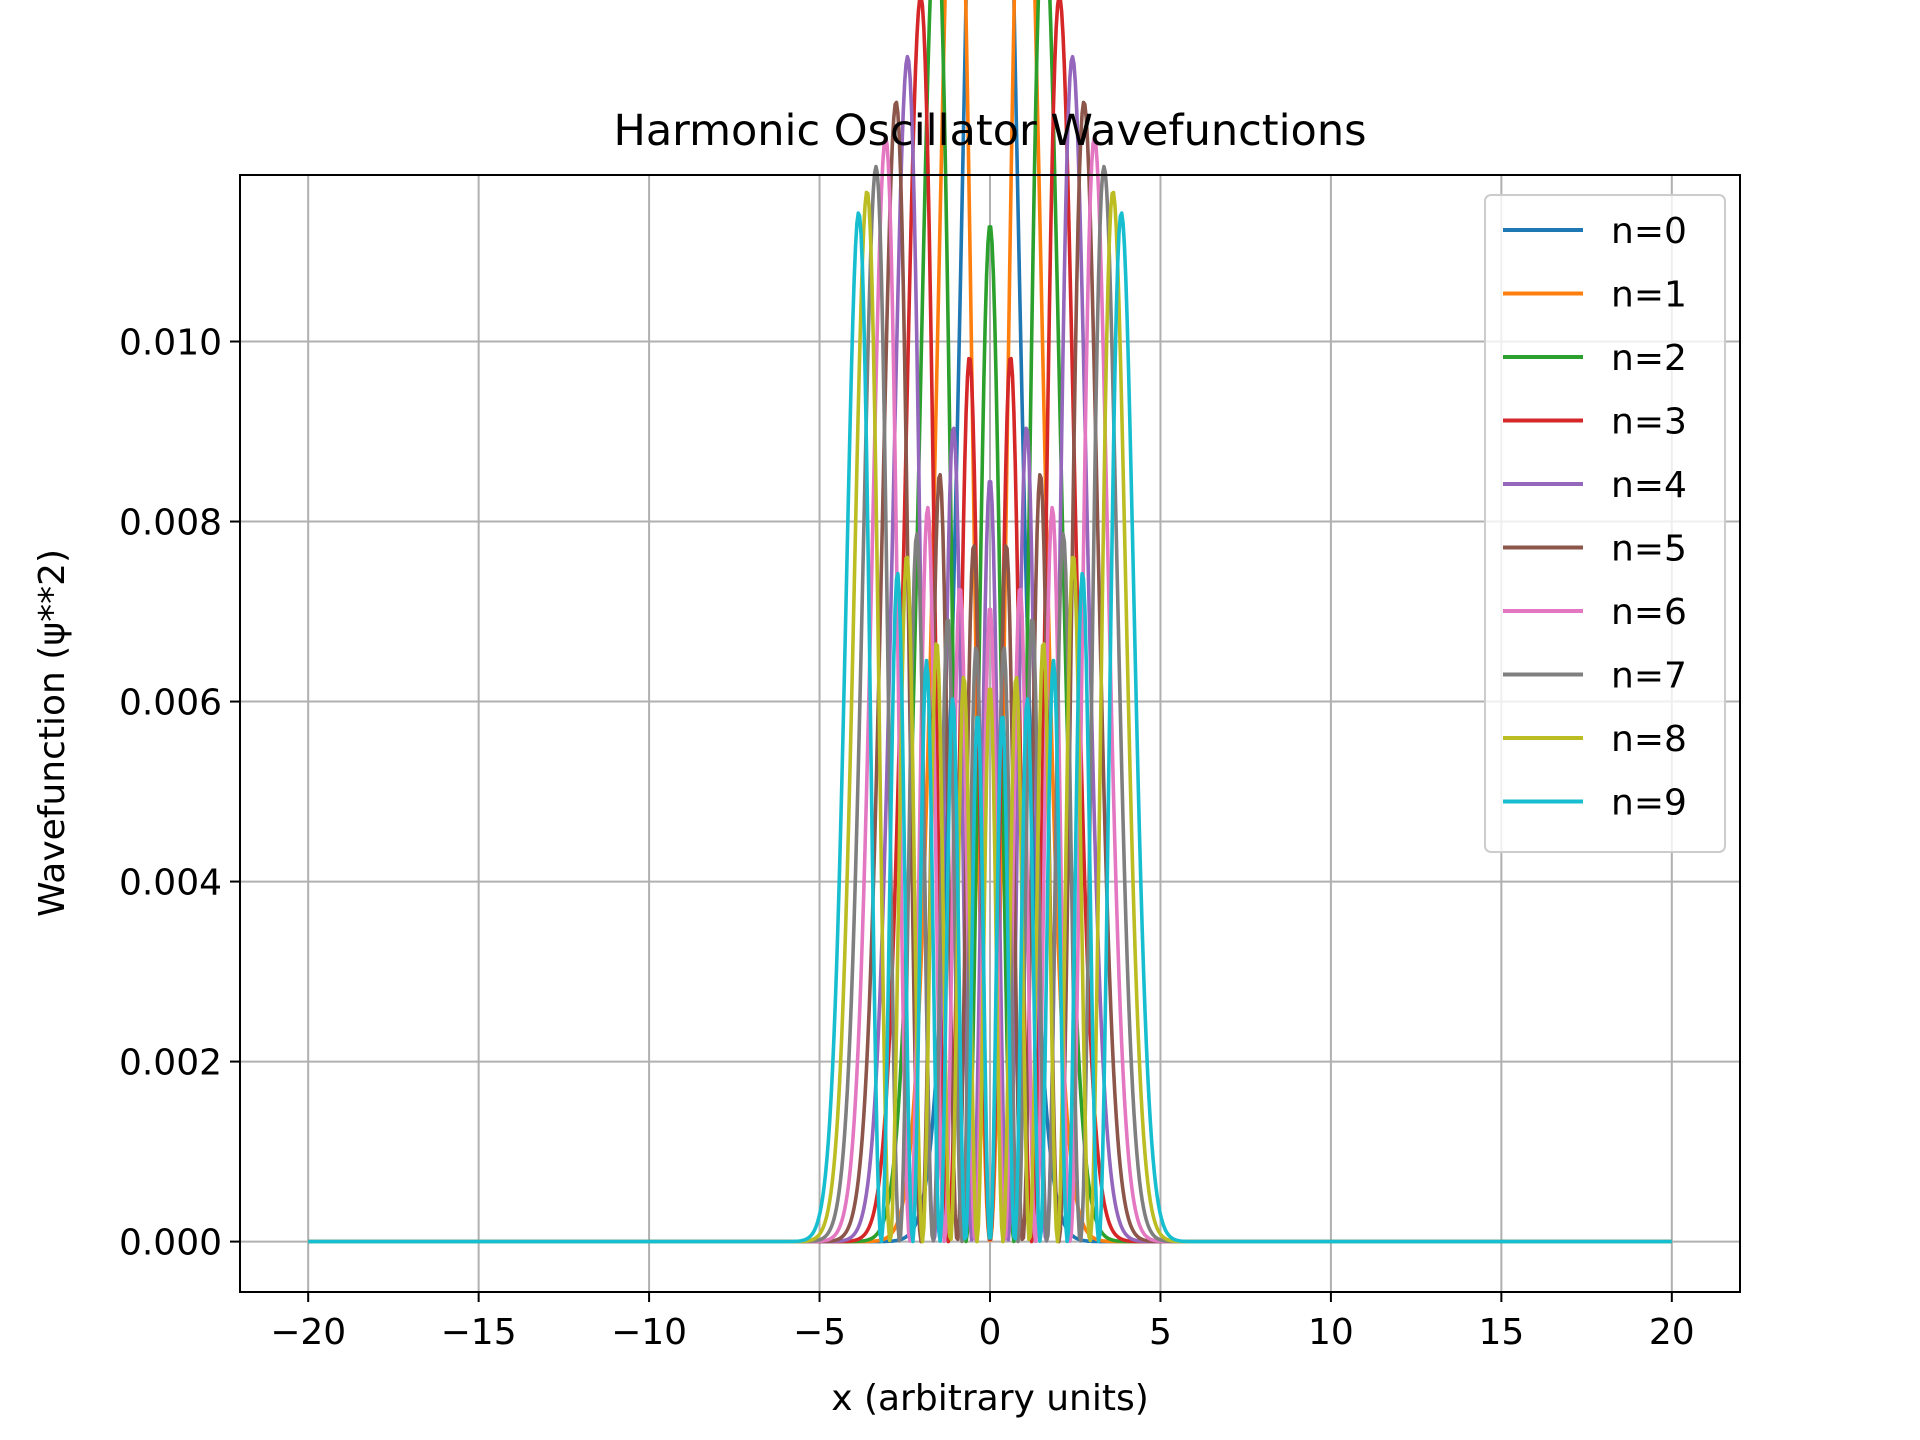 Image resolution: width=1920 pixels, height=1440 pixels. Describe the element at coordinates (1649, 803) in the screenshot. I see `legend-label: n=9` at that location.